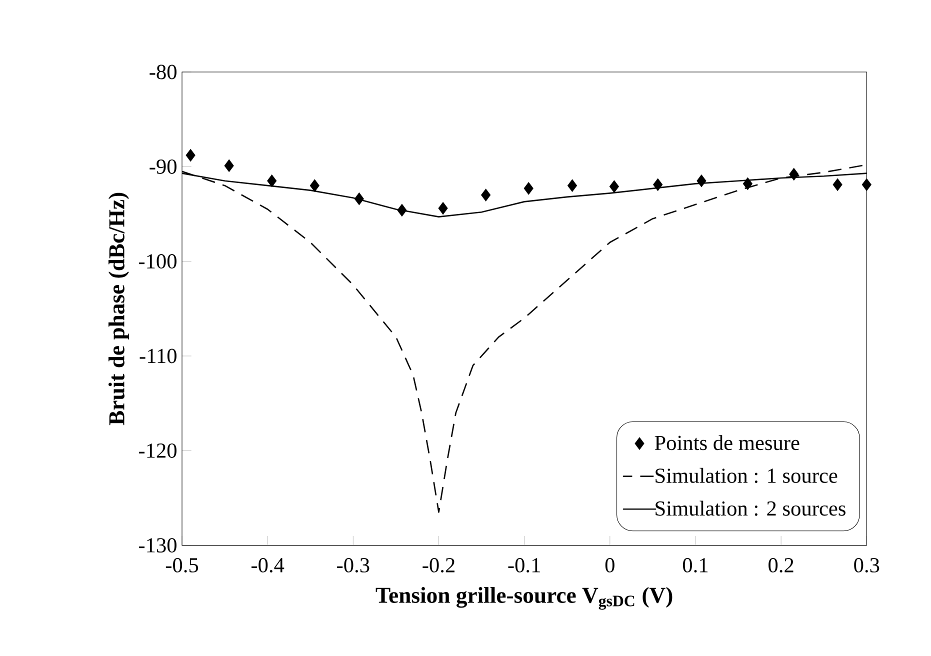 The image size is (931, 656). I want to click on legend-label: Simulation : 2 sources, so click(751, 508).